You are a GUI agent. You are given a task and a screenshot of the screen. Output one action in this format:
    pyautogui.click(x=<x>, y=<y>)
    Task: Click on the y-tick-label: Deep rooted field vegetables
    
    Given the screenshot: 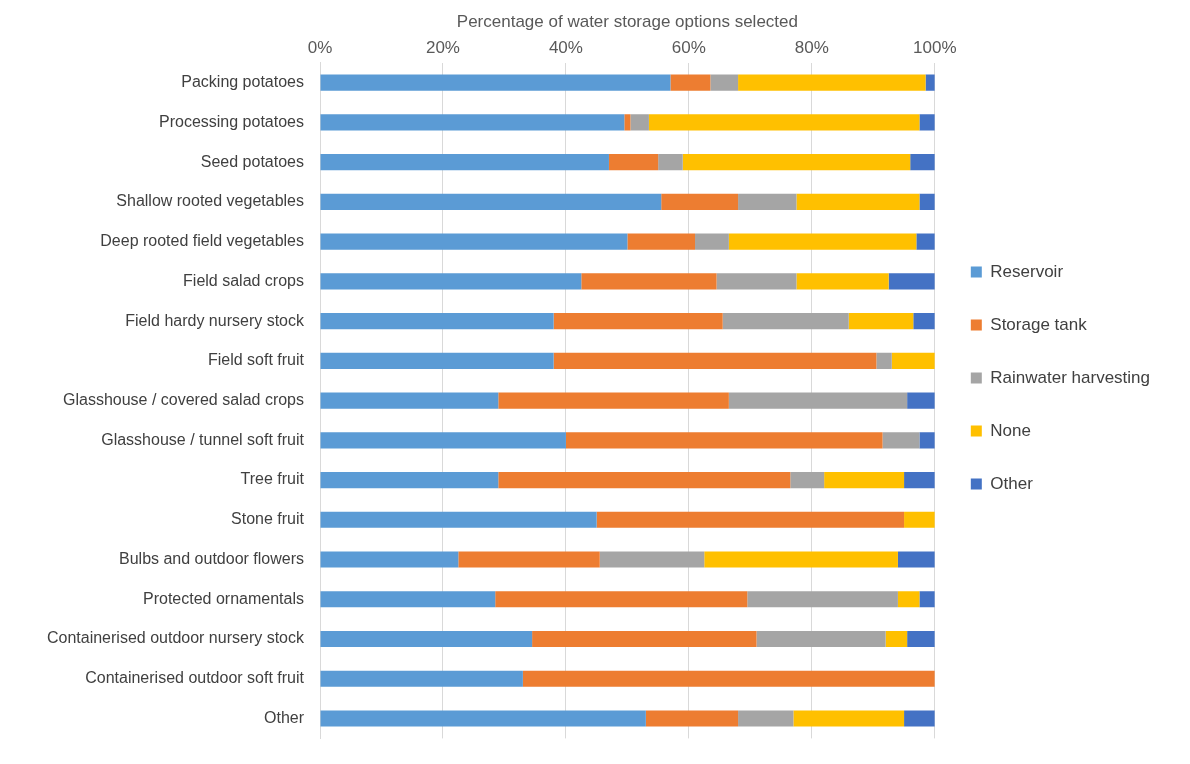 What is the action you would take?
    pyautogui.click(x=202, y=241)
    